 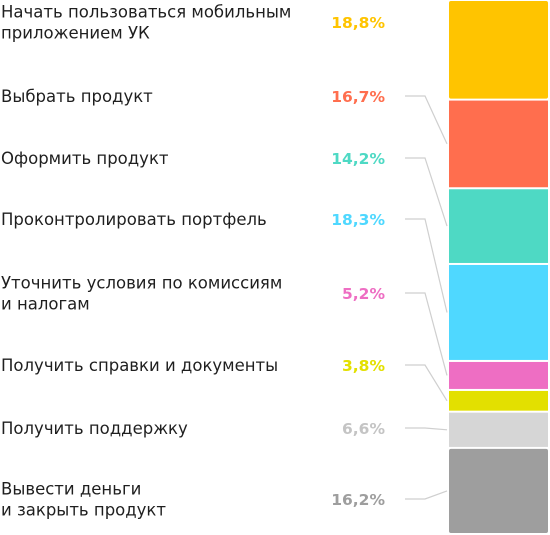 I want to click on value-label: 6,6%, so click(x=363, y=429).